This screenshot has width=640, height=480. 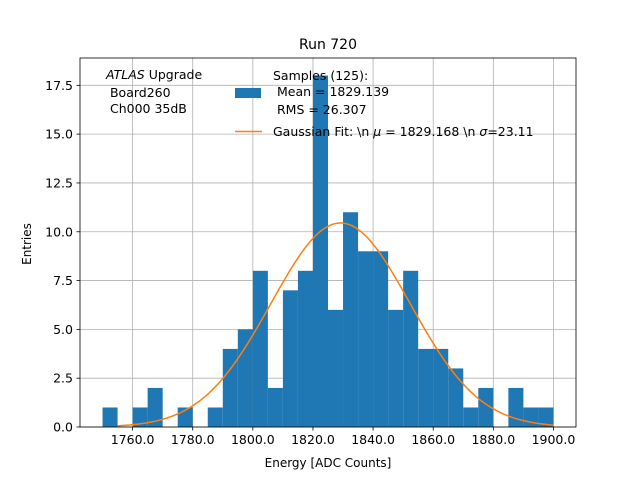 What do you see at coordinates (63, 329) in the screenshot?
I see `y-tick-label: 5.0` at bounding box center [63, 329].